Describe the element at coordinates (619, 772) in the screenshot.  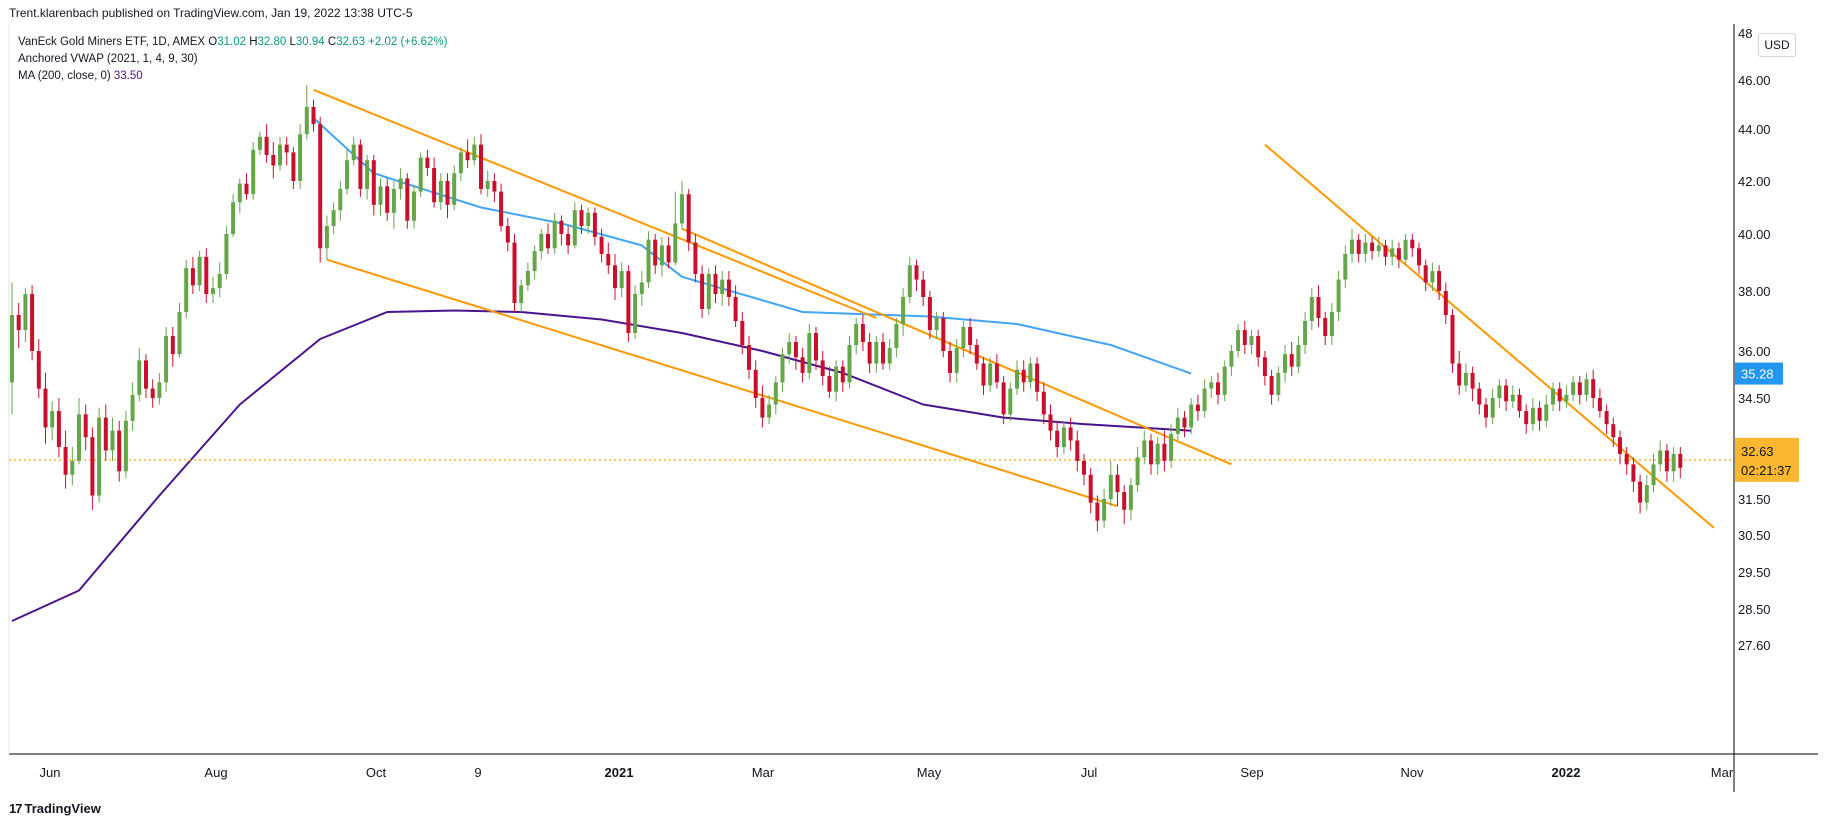
I see `time-tick-label: 2021` at that location.